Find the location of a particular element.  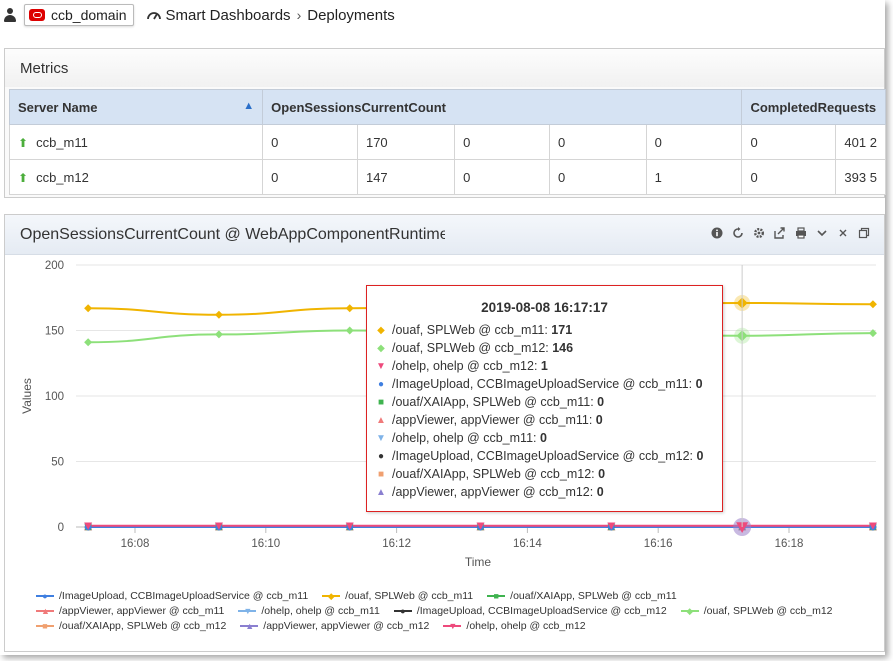

legend-item: ◆ /ouaf, SPLWeb @ ccb_m11 is located at coordinates (397, 596).